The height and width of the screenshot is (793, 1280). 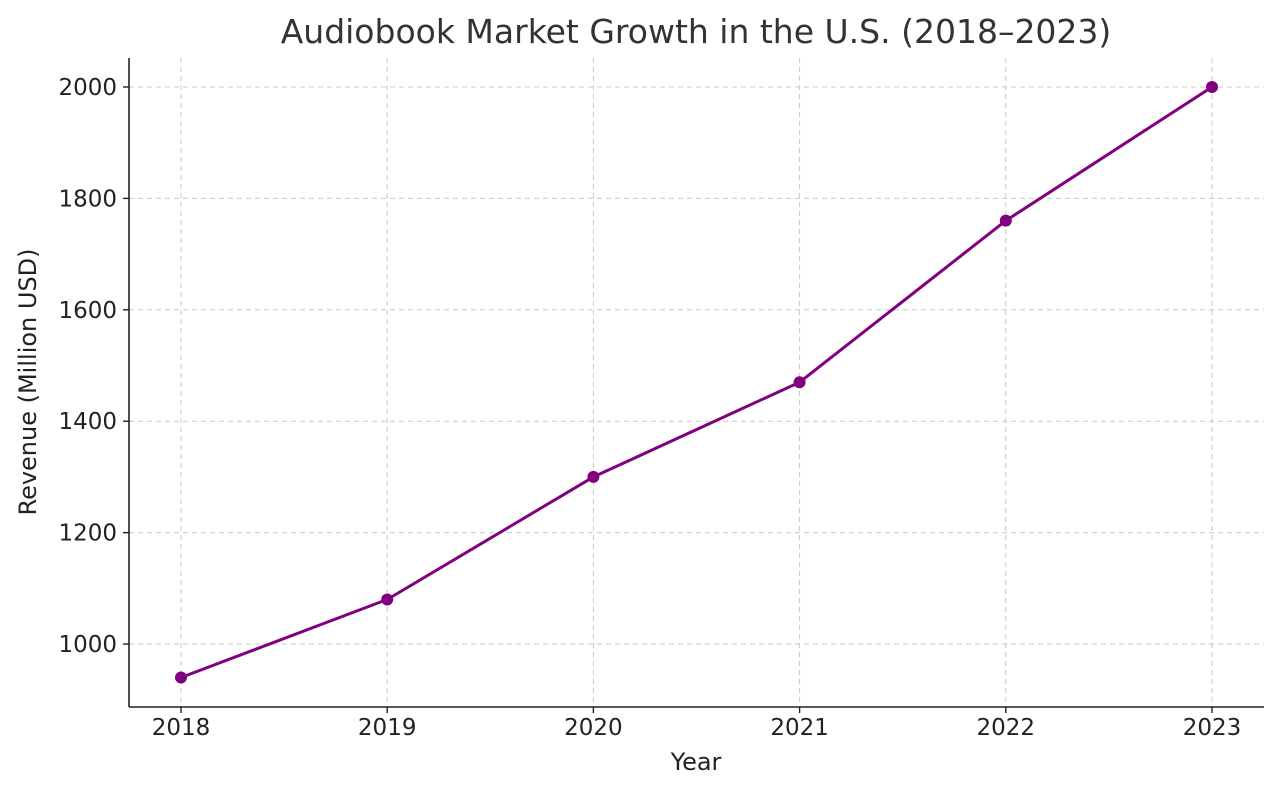 What do you see at coordinates (1212, 86) in the screenshot?
I see `data-point-2023` at bounding box center [1212, 86].